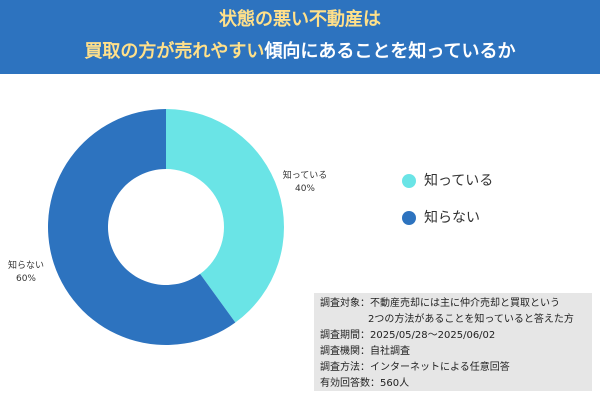 This screenshot has width=600, height=400. I want to click on survey-organization: 調査機関：自社調査, so click(365, 351).